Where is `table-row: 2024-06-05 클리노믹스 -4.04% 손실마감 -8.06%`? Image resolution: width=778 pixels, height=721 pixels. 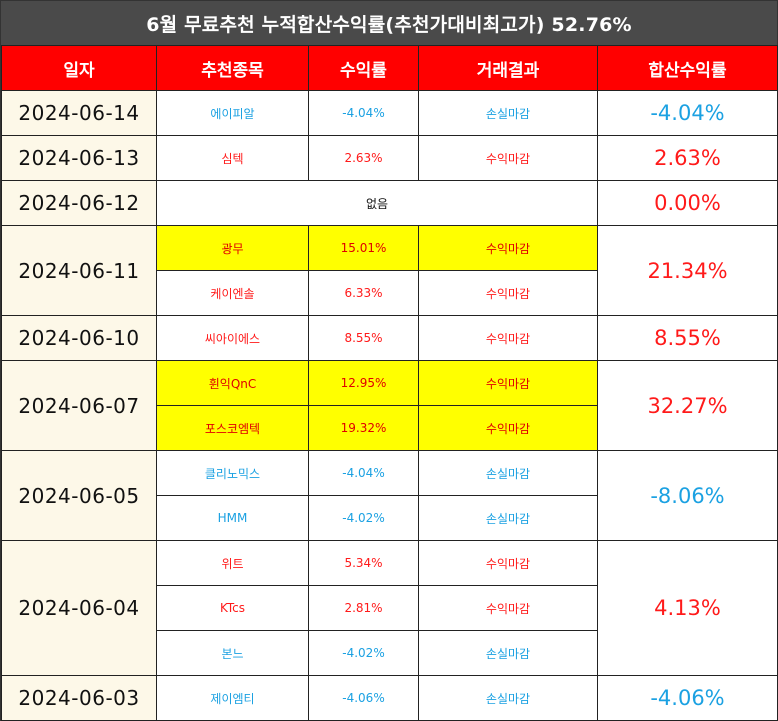 table-row: 2024-06-05 클리노믹스 -4.04% 손실마감 -8.06% is located at coordinates (389, 495).